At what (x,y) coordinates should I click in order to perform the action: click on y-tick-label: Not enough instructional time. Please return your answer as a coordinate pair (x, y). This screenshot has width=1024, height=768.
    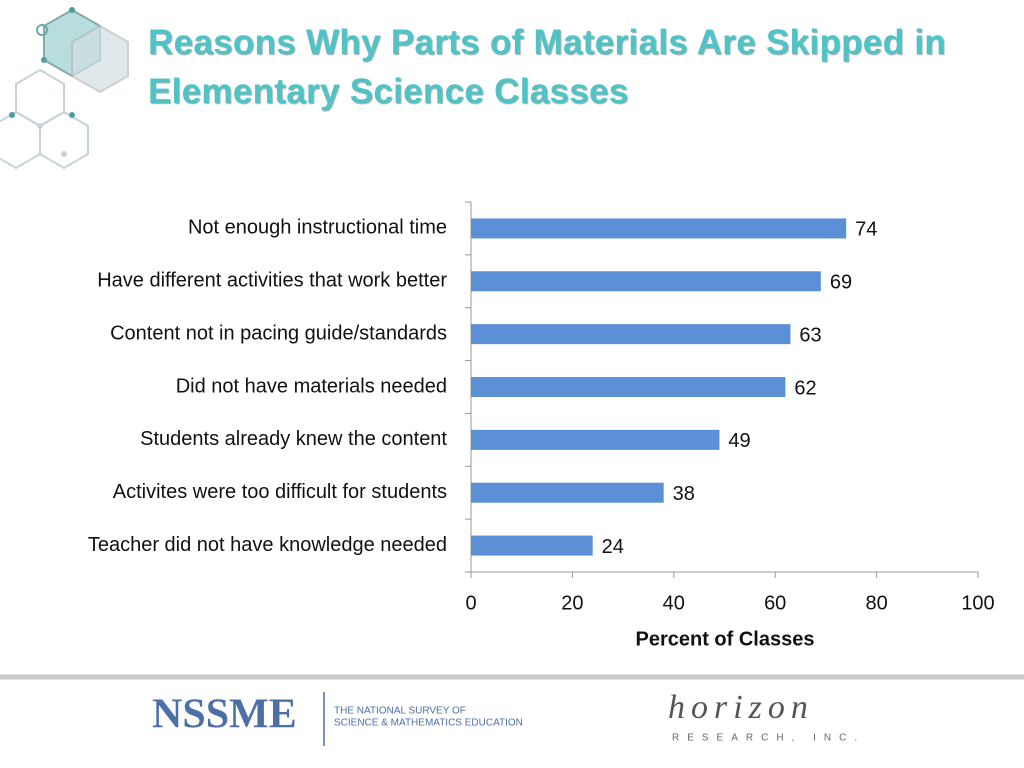
    Looking at the image, I should click on (317, 228).